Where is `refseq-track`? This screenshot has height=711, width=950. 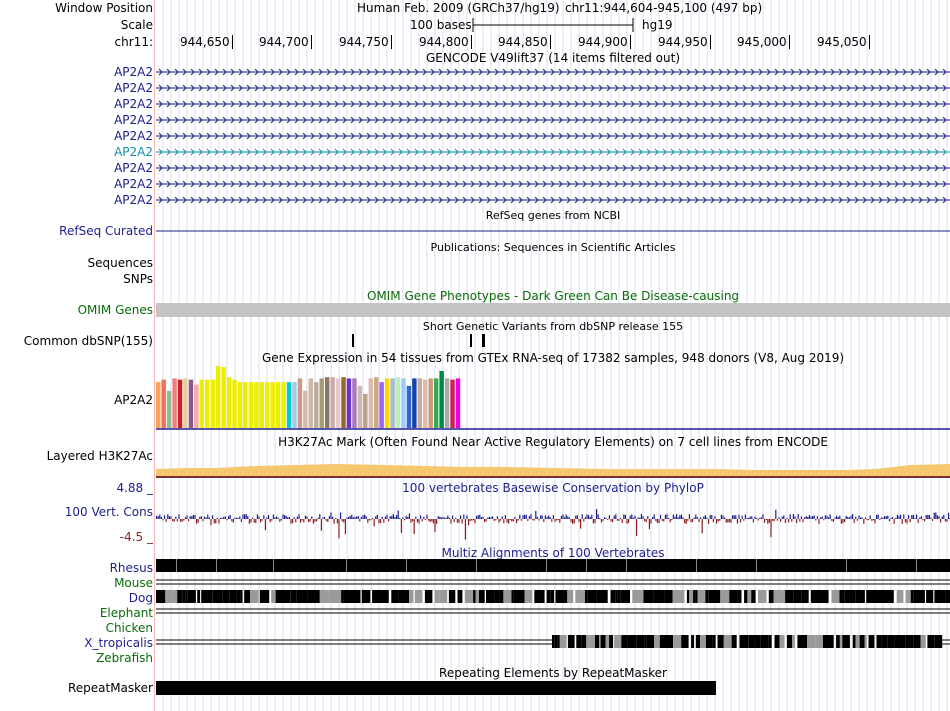
refseq-track is located at coordinates (553, 231).